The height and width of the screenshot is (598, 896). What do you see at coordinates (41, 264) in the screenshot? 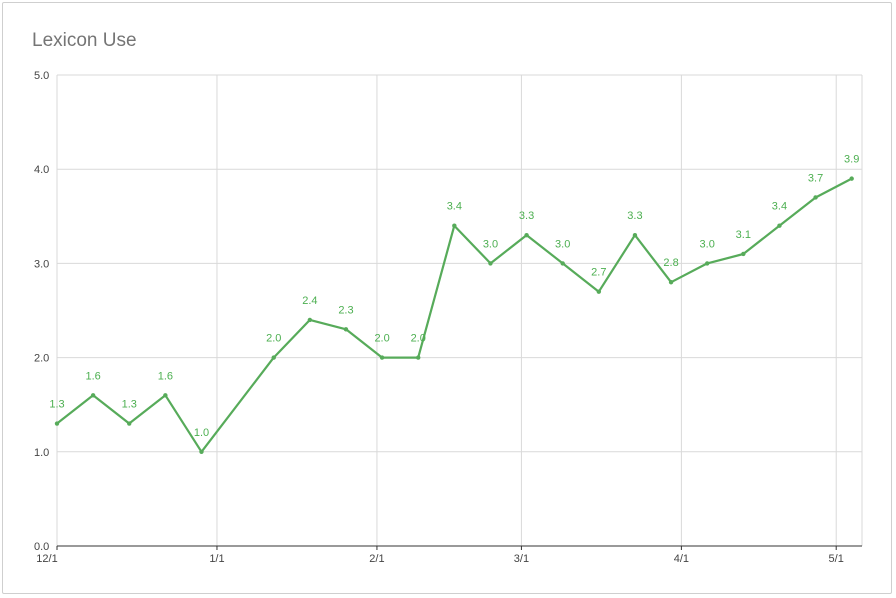
I see `y-tick-label: 3.0` at bounding box center [41, 264].